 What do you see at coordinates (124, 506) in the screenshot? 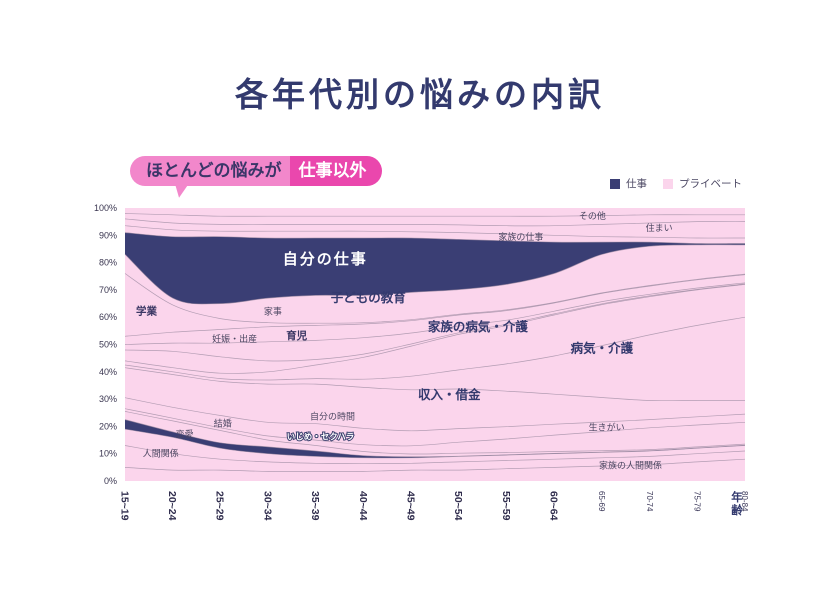
I see `x-tick-label: 15~19` at bounding box center [124, 506].